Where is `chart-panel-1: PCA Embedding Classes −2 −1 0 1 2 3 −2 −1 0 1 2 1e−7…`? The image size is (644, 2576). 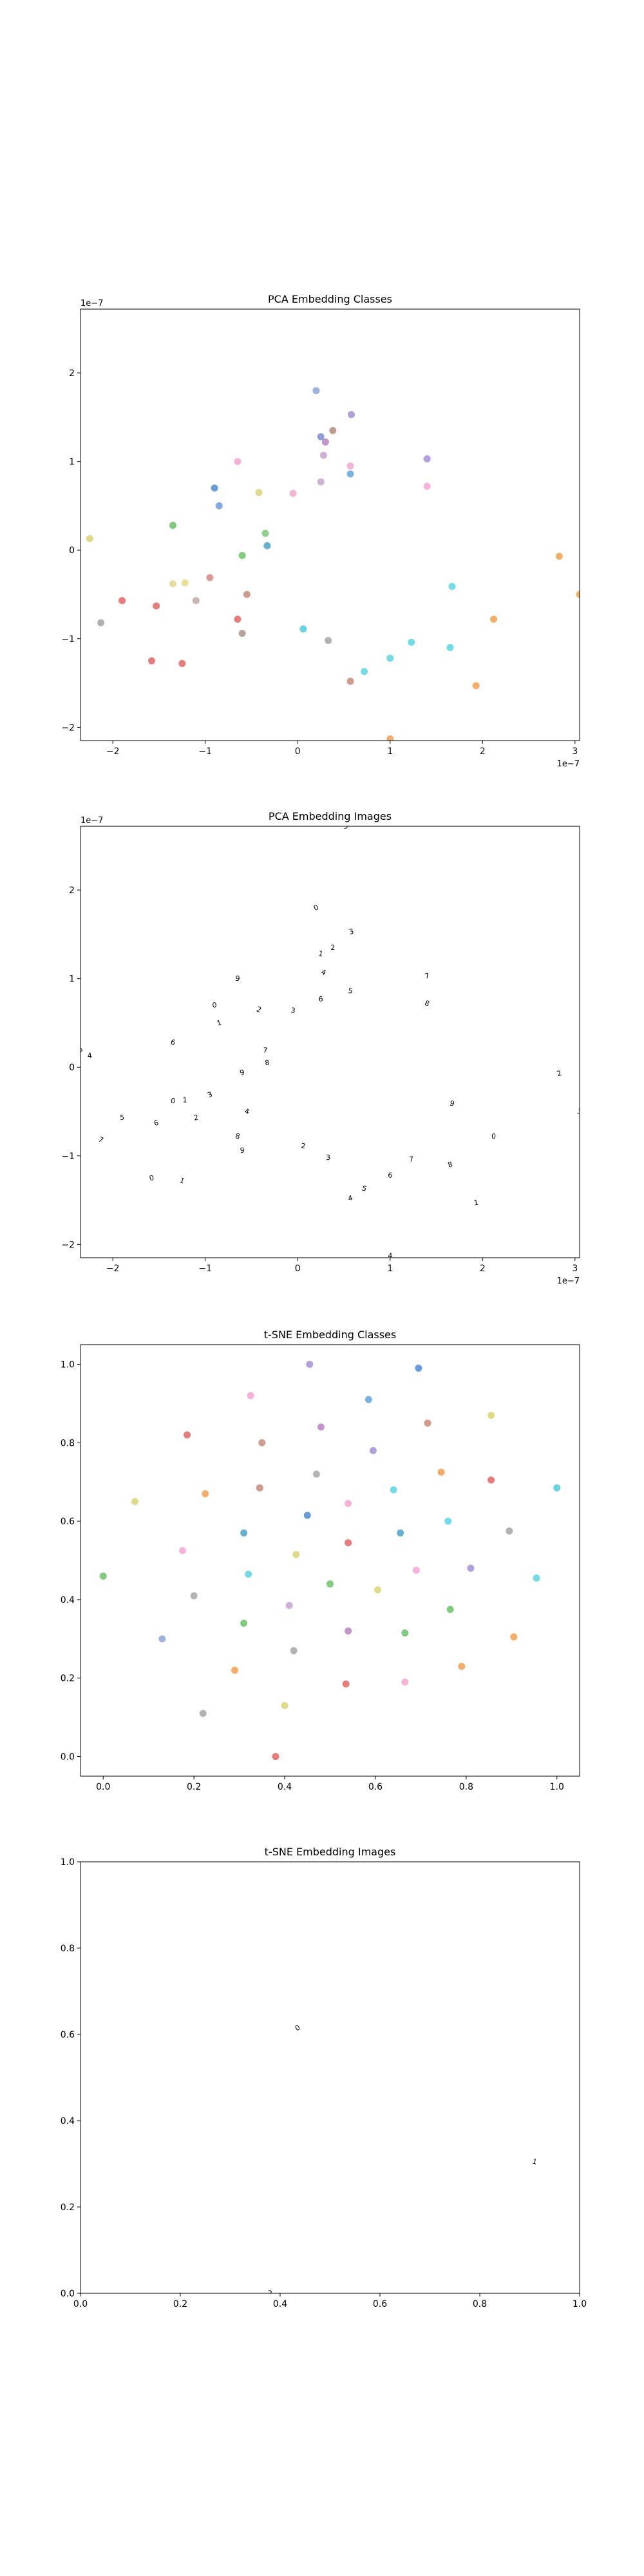
chart-panel-1: PCA Embedding Classes −2 −1 0 1 2 3 −2 −1 0 1 2 1e−7… is located at coordinates (320, 531).